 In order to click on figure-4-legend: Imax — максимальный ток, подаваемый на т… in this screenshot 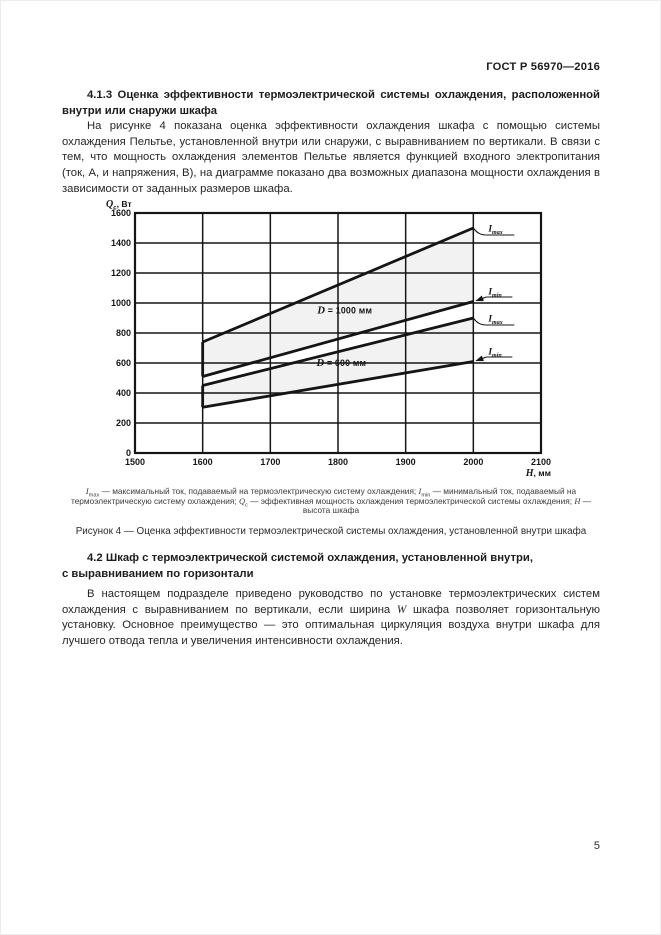, I will do `click(330, 501)`.